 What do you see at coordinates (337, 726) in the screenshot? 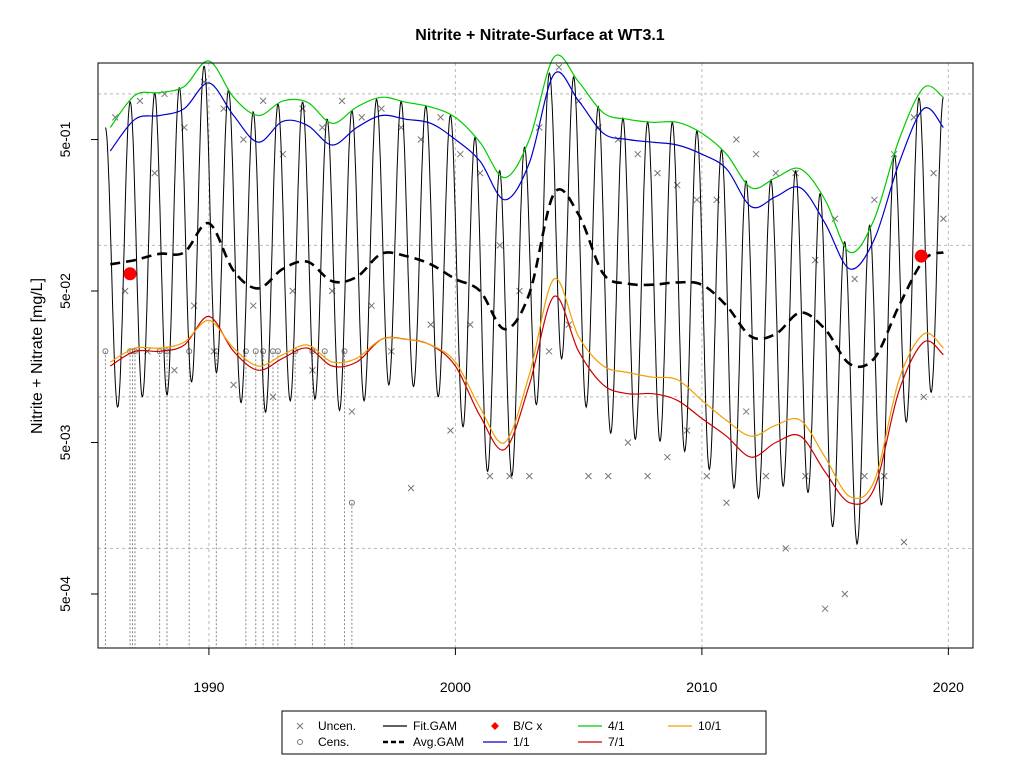
I see `legend-label: Uncen.` at bounding box center [337, 726].